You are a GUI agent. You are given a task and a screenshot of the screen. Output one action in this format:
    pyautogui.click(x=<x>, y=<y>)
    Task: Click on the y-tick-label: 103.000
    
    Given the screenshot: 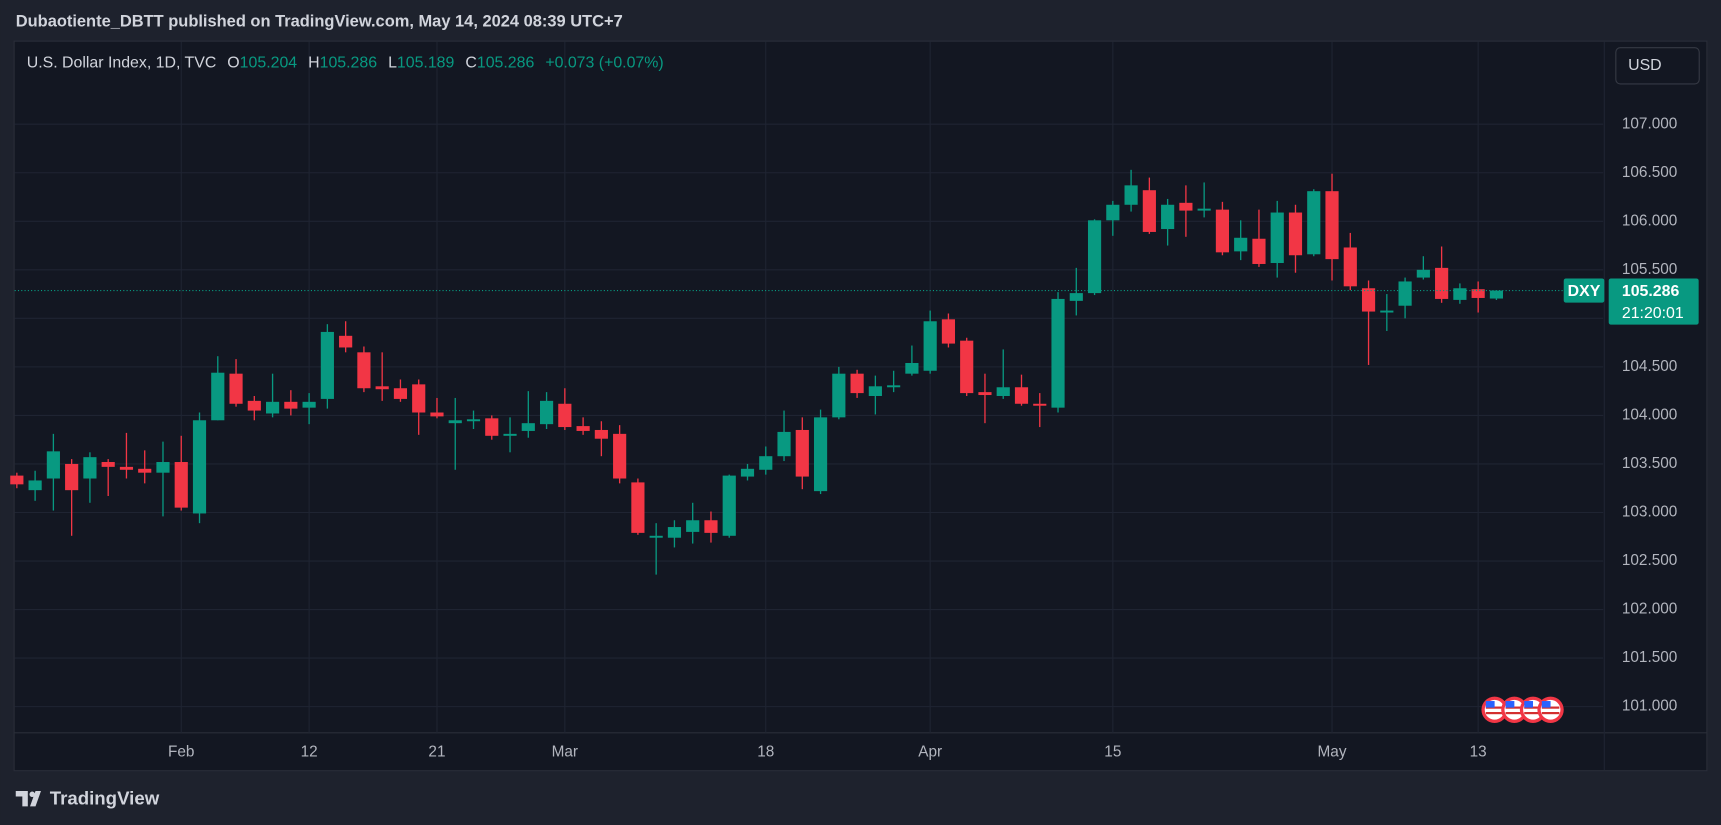 What is the action you would take?
    pyautogui.click(x=1649, y=512)
    